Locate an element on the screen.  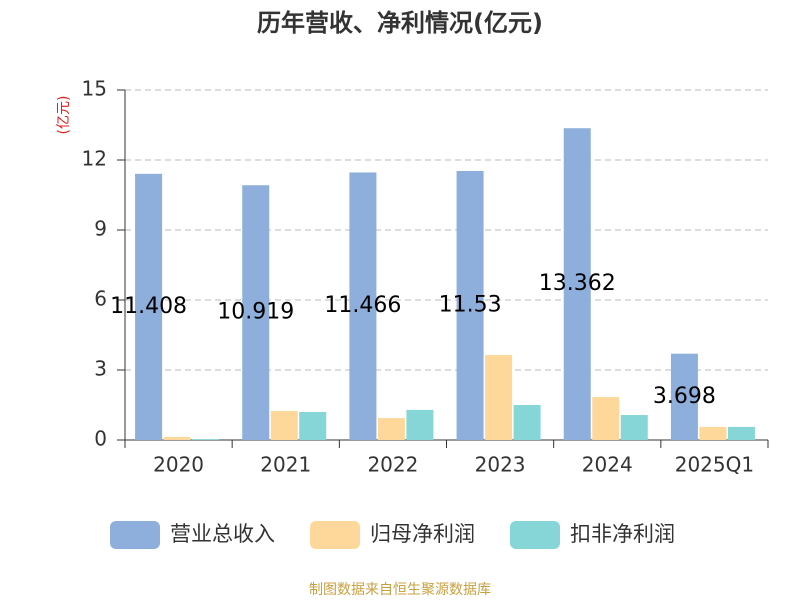
y-tick-label: 6 is located at coordinates (100, 299).